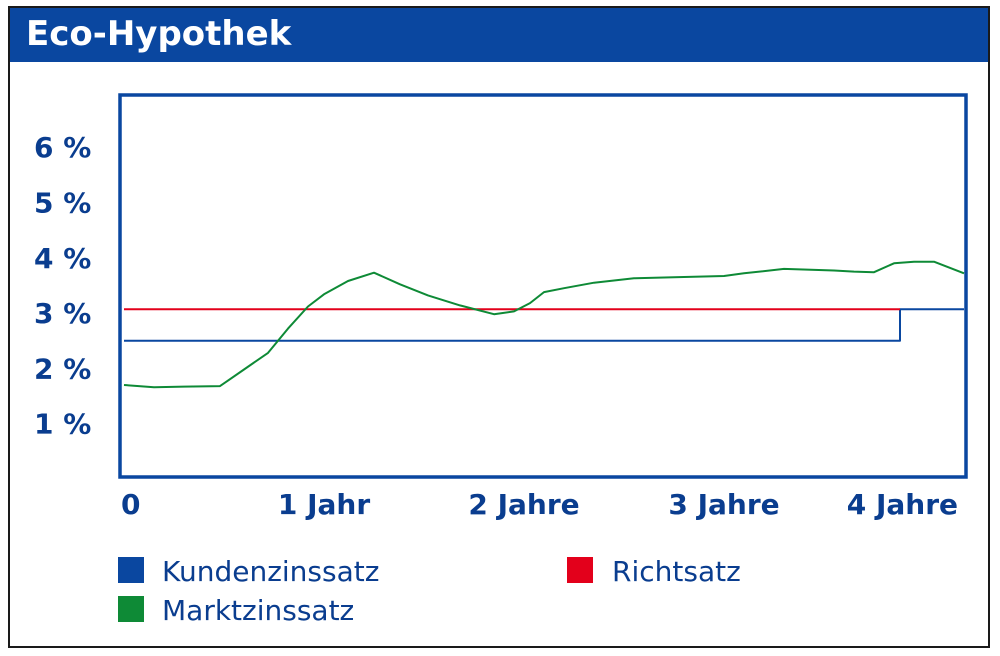 The width and height of the screenshot is (1000, 656). What do you see at coordinates (324, 504) in the screenshot?
I see `x-tick-label-1: 1 Jahr` at bounding box center [324, 504].